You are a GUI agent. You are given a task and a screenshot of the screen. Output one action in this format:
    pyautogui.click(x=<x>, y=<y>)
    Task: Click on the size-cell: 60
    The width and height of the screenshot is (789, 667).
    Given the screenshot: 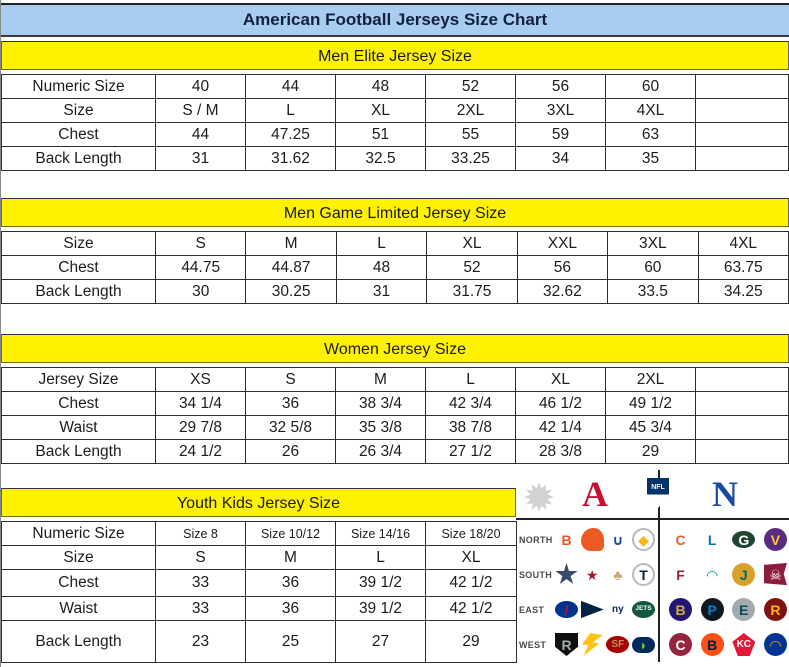 What is the action you would take?
    pyautogui.click(x=650, y=86)
    